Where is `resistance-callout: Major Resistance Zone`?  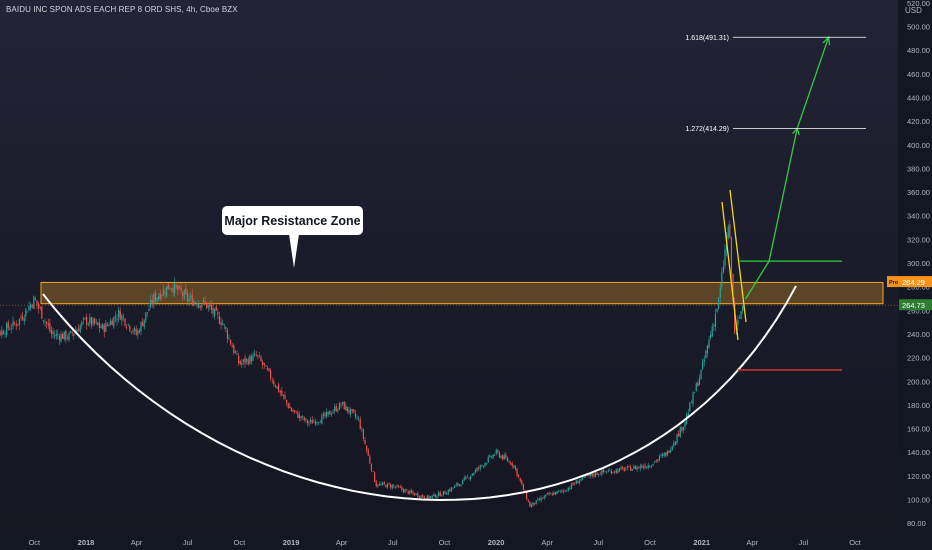 resistance-callout: Major Resistance Zone is located at coordinates (292, 220).